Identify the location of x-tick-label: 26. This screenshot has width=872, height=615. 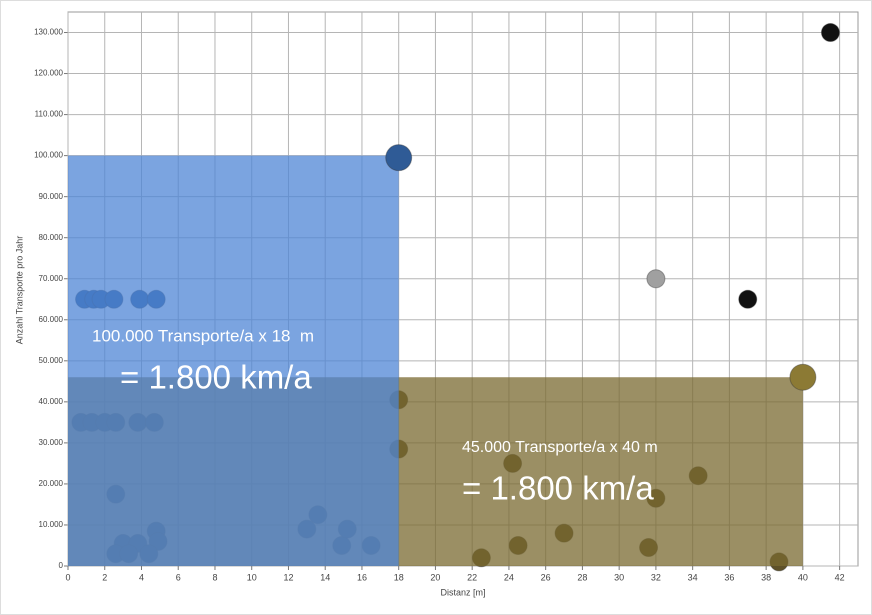
(546, 577).